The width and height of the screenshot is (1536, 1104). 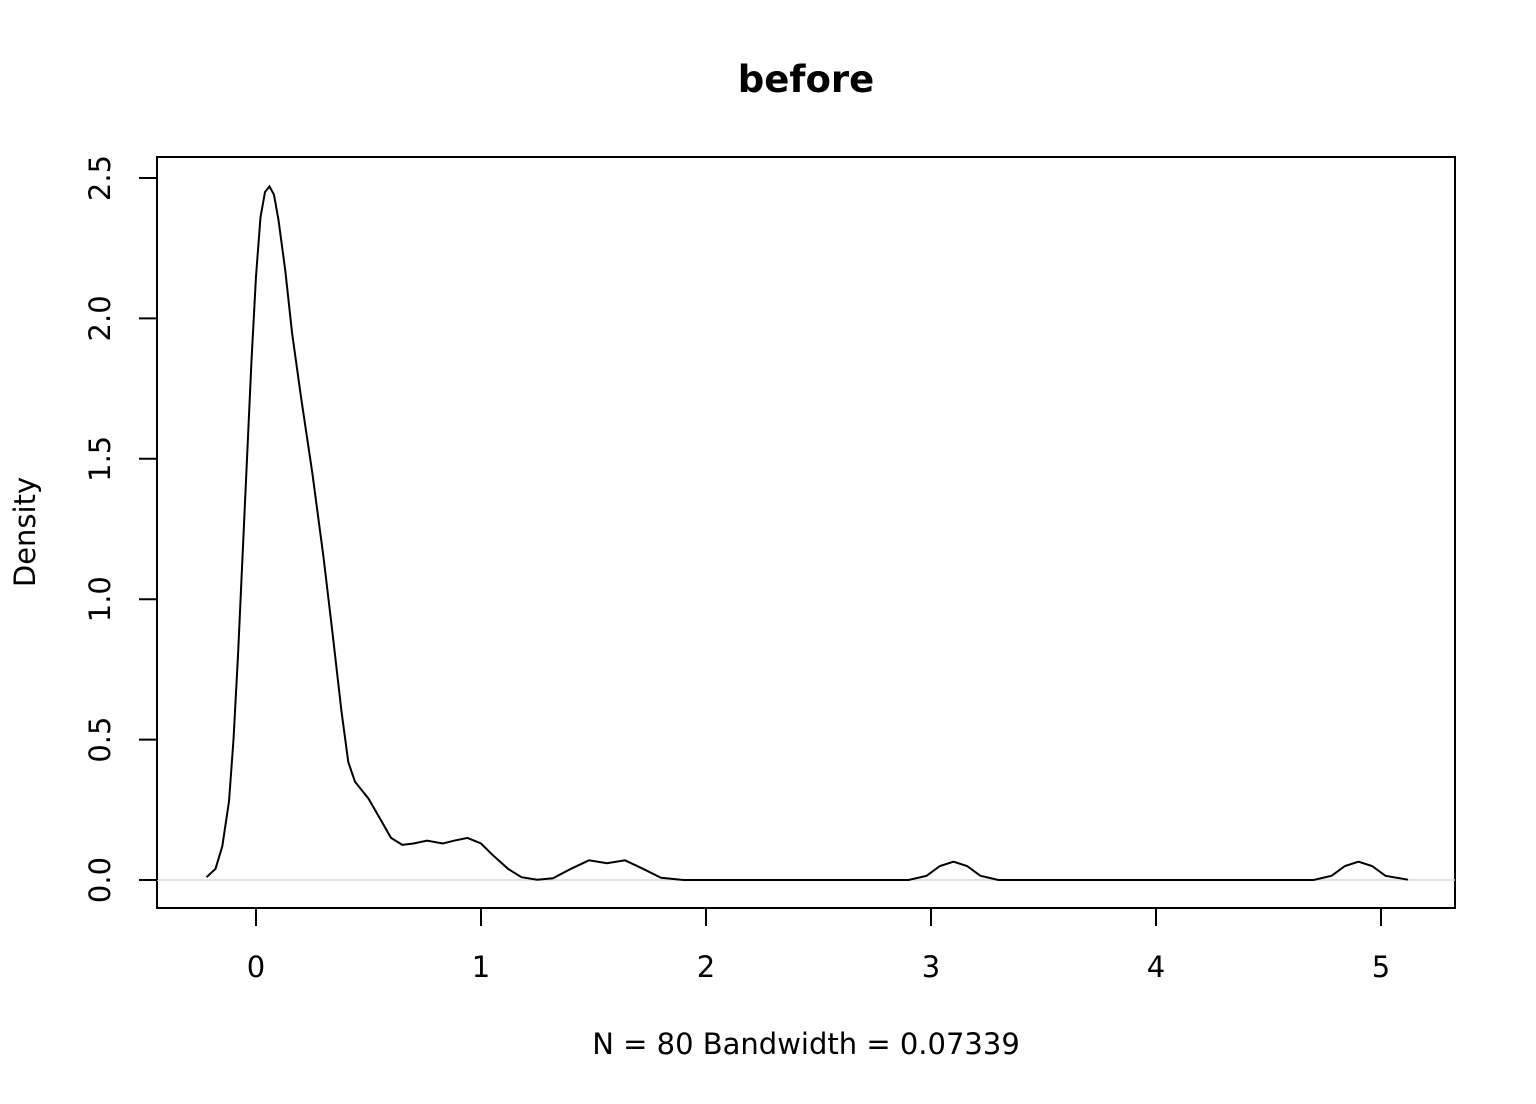 I want to click on x-tick-label: 2, so click(x=706, y=967).